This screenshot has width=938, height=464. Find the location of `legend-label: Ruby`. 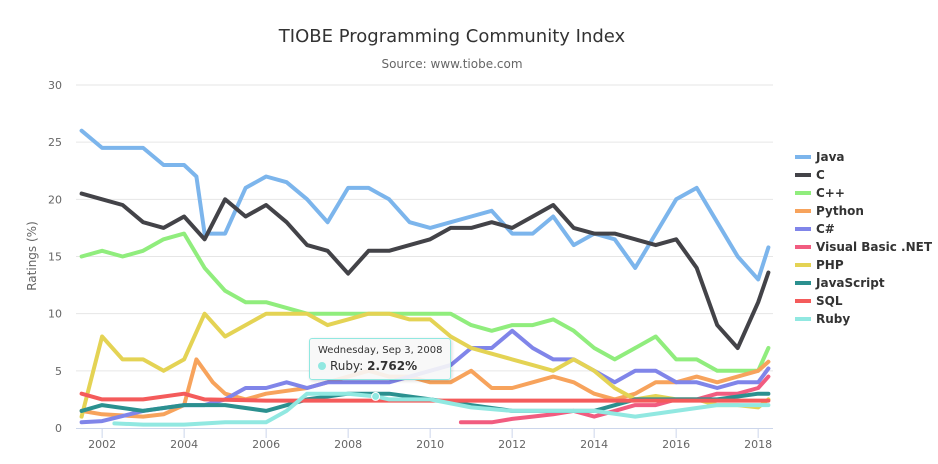

legend-label: Ruby is located at coordinates (833, 319).